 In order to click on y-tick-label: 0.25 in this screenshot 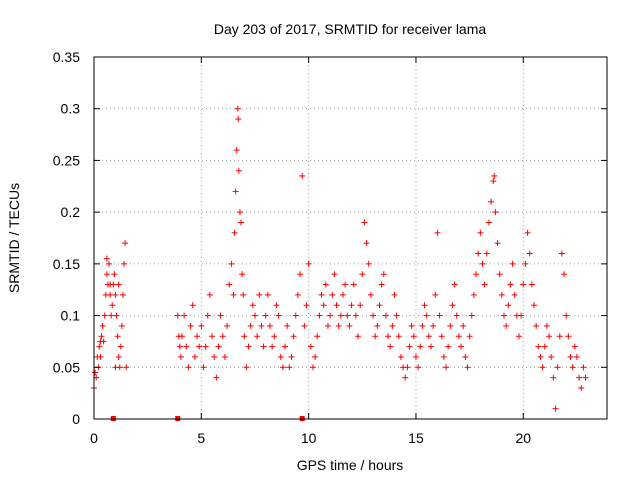, I will do `click(66, 160)`.